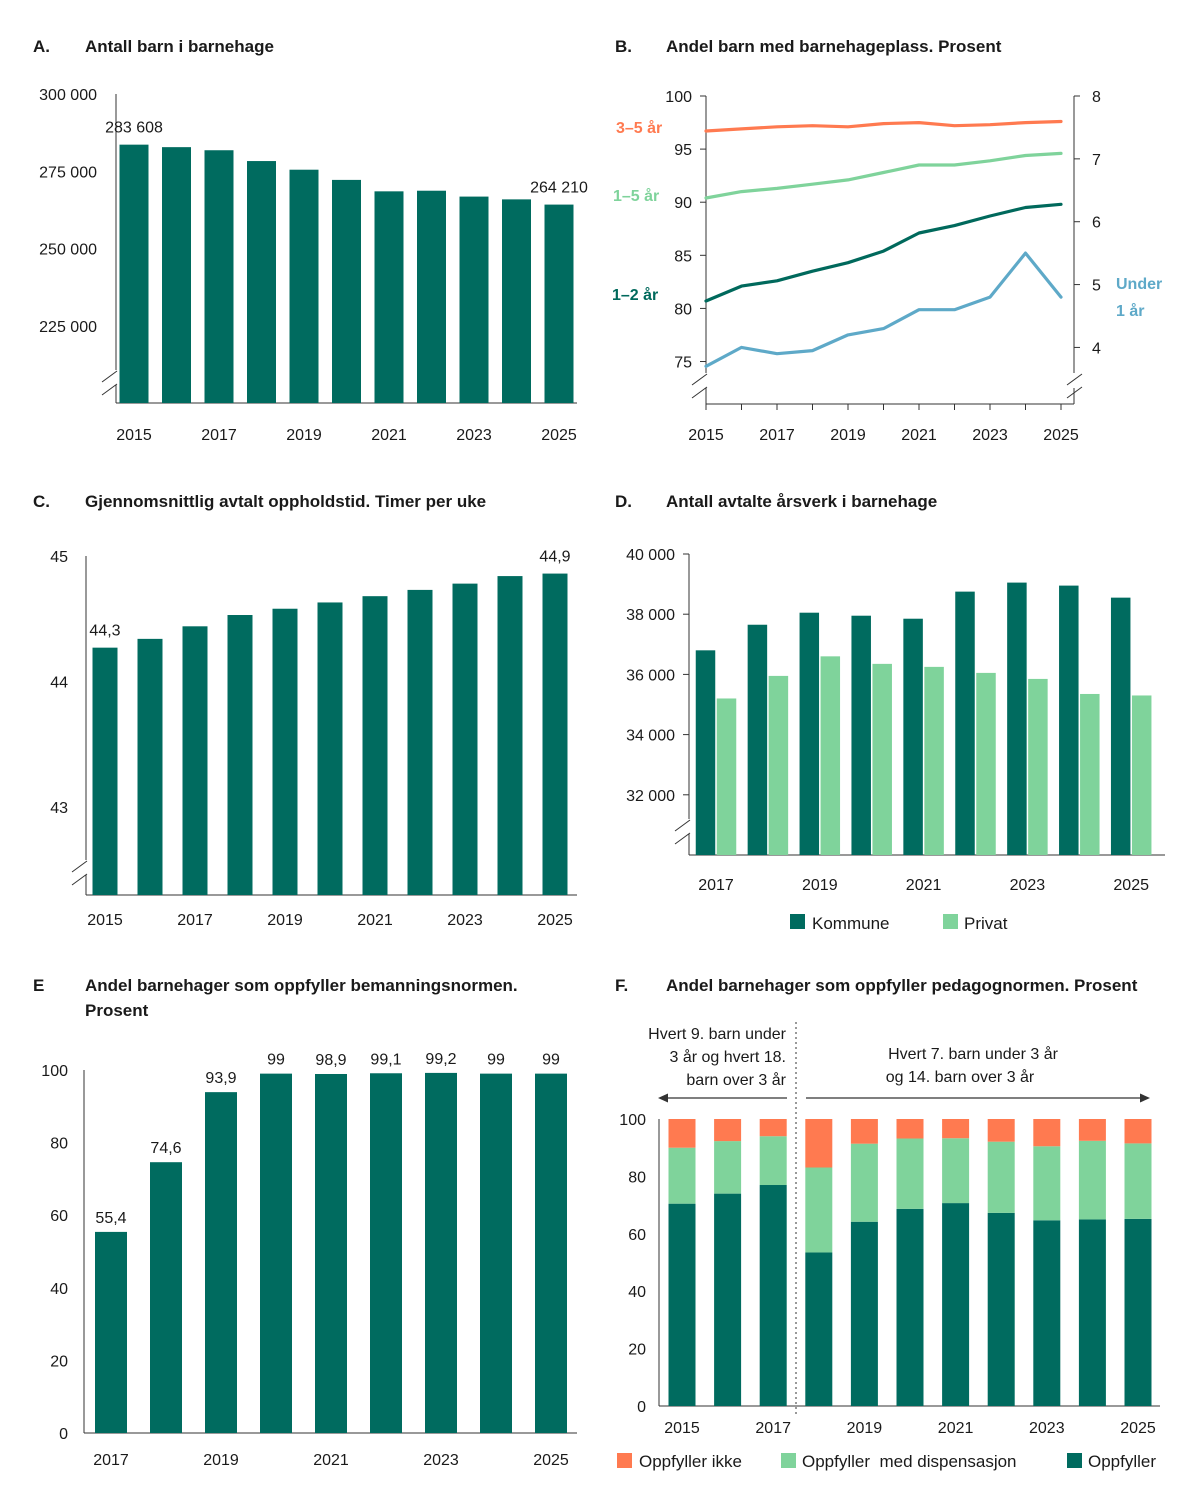 The height and width of the screenshot is (1503, 1198). Describe the element at coordinates (117, 1010) in the screenshot. I see `panel-e-title-line2: Prosent` at that location.